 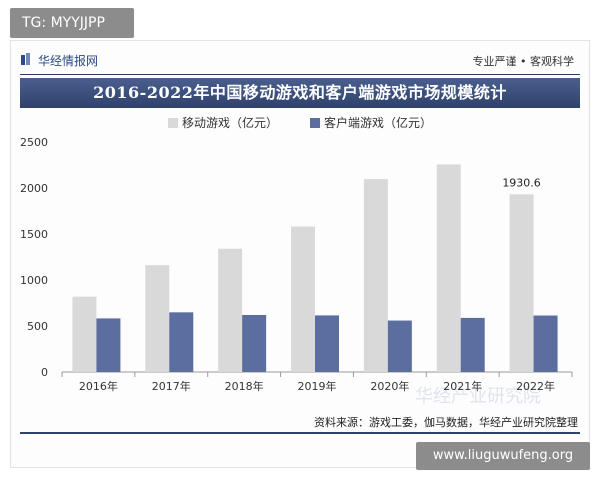 What do you see at coordinates (389, 386) in the screenshot?
I see `x-tick-label: 2020年` at bounding box center [389, 386].